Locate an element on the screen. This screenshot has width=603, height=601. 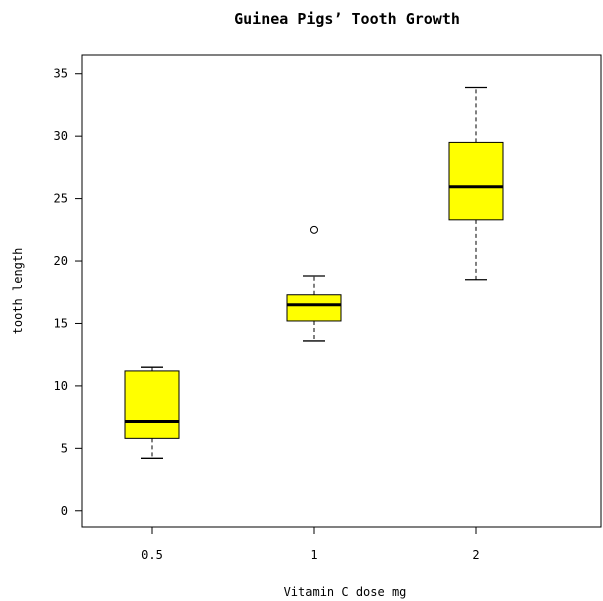
x-axis-label: Vitamin C dose mg is located at coordinates (345, 592).